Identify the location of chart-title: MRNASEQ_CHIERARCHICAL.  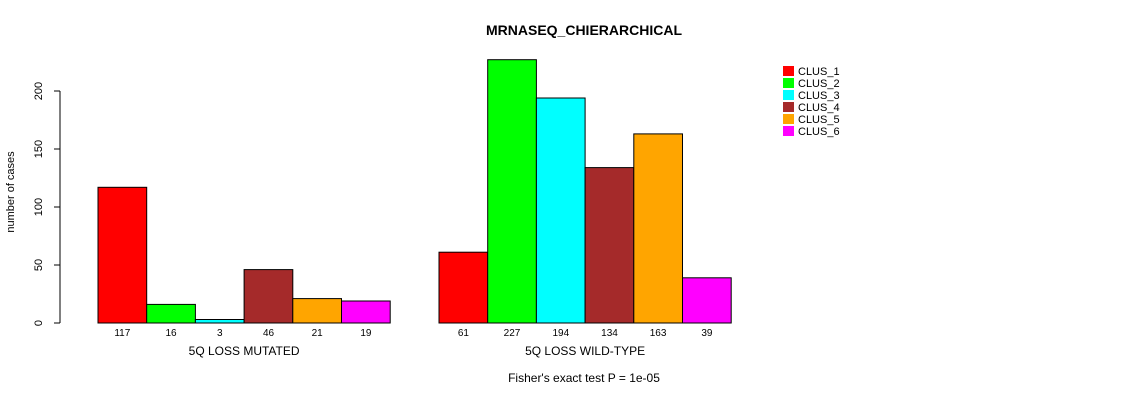
(584, 30).